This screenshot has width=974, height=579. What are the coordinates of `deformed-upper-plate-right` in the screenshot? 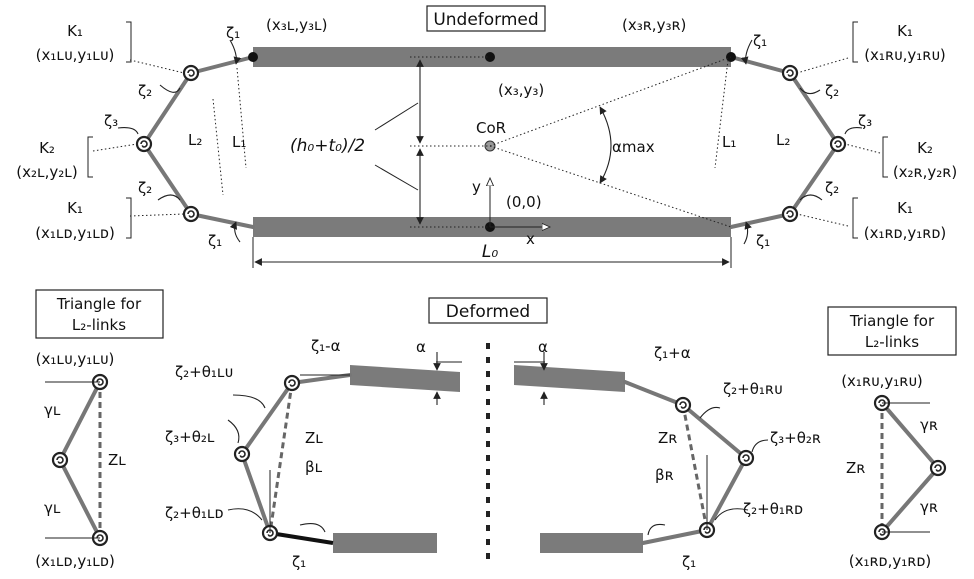 It's located at (569, 378).